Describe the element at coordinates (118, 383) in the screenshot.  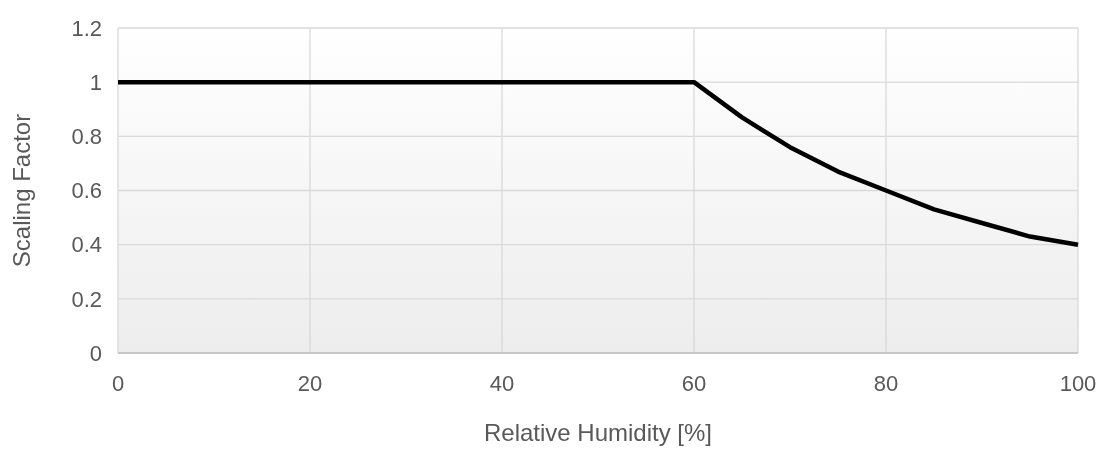
I see `x-tick-label: 0` at that location.